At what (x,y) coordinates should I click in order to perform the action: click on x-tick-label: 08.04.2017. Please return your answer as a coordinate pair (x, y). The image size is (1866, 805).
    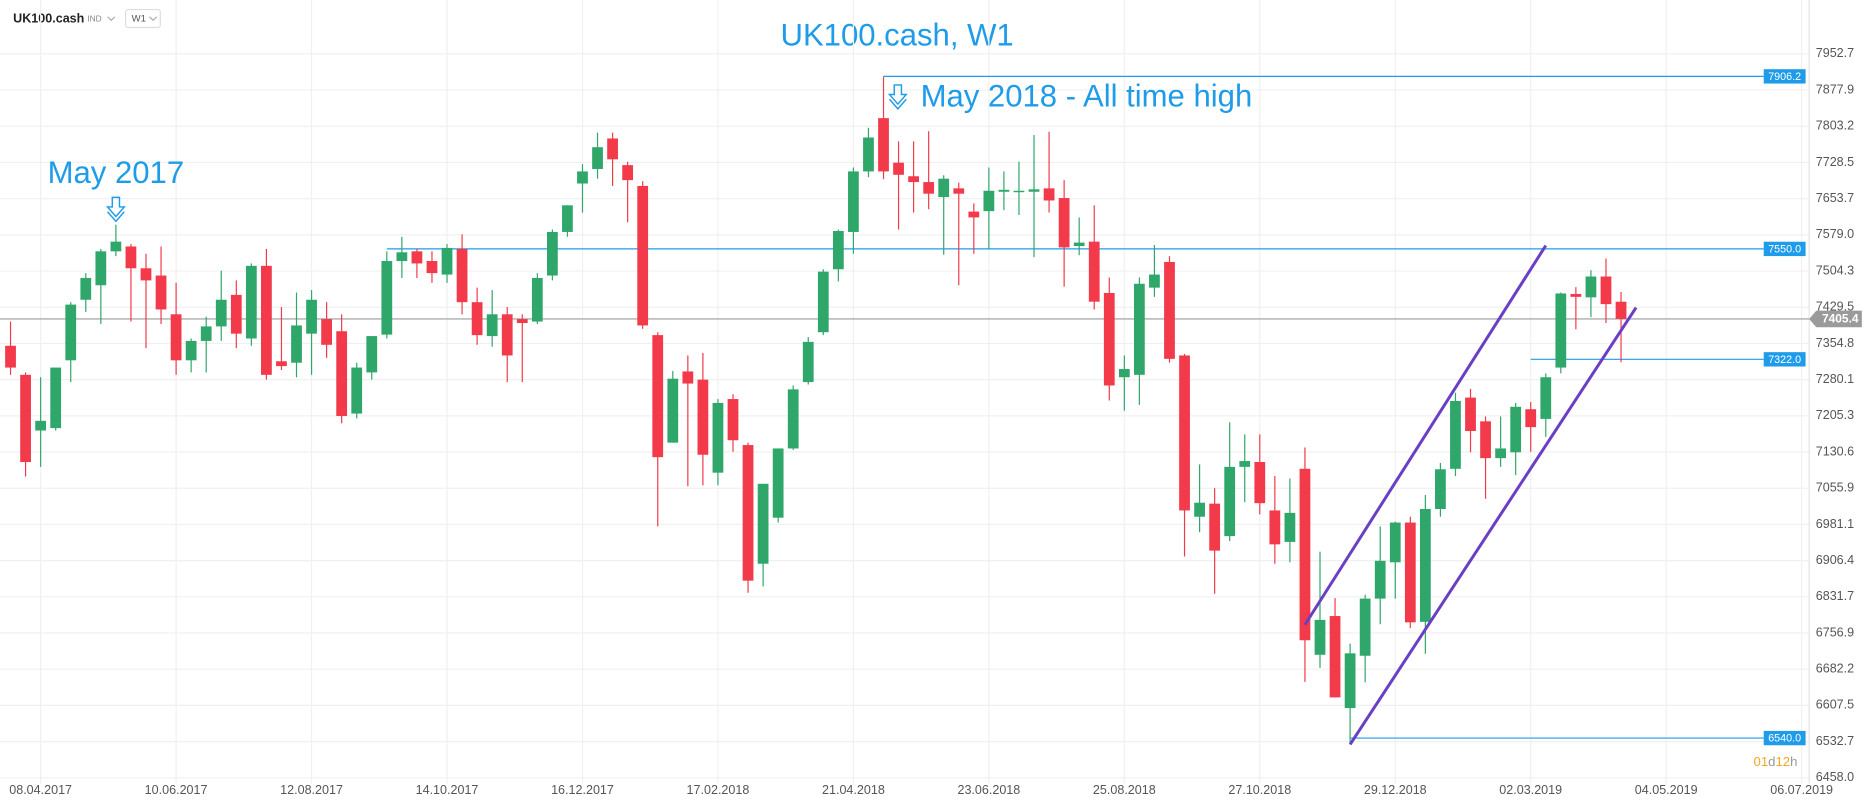
    Looking at the image, I should click on (40, 790).